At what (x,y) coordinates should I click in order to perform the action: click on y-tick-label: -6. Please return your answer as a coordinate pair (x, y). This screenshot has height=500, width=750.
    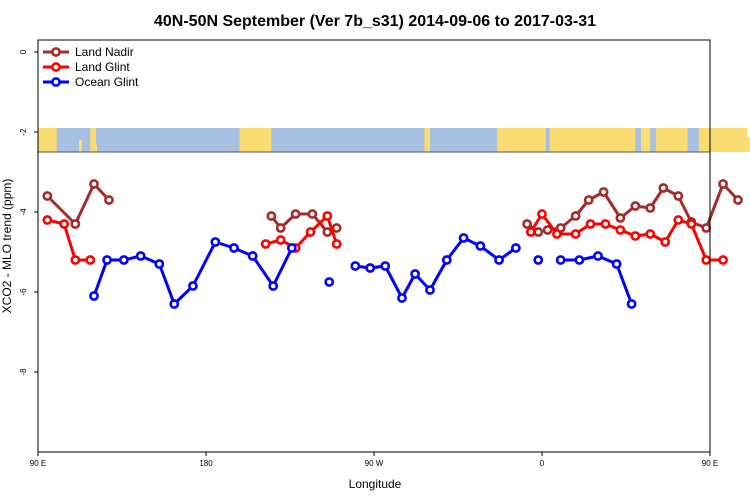
    Looking at the image, I should click on (23, 292).